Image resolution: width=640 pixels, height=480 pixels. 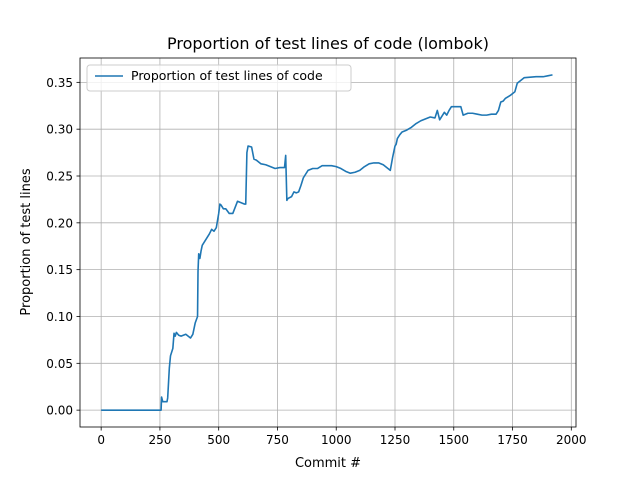 What do you see at coordinates (571, 440) in the screenshot?
I see `x-tick-label: 2000` at bounding box center [571, 440].